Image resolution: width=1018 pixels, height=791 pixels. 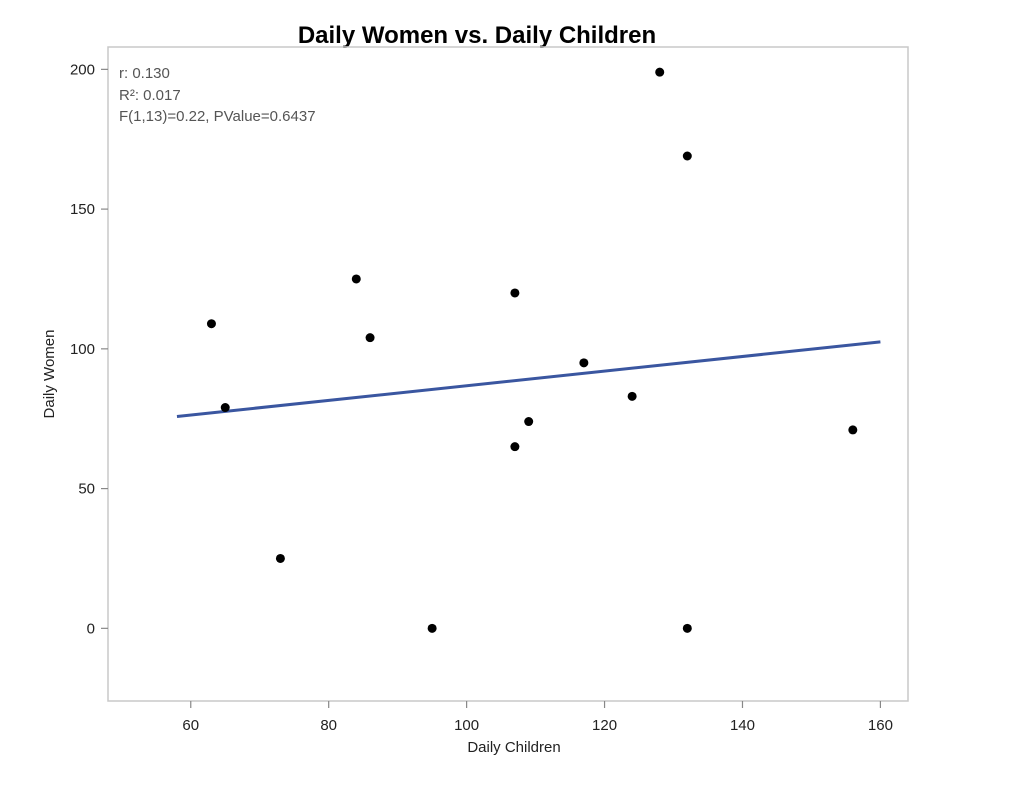 I want to click on y-axis-label: Daily Women, so click(x=49, y=374).